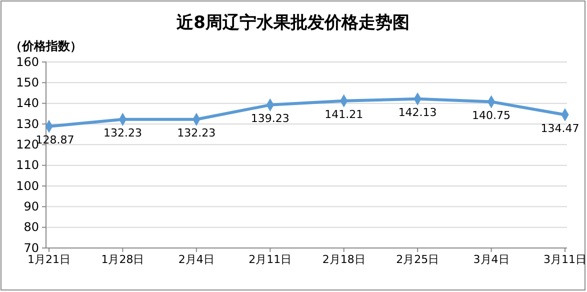  Describe the element at coordinates (122, 259) in the screenshot. I see `x-tick-label: 1月28日` at that location.